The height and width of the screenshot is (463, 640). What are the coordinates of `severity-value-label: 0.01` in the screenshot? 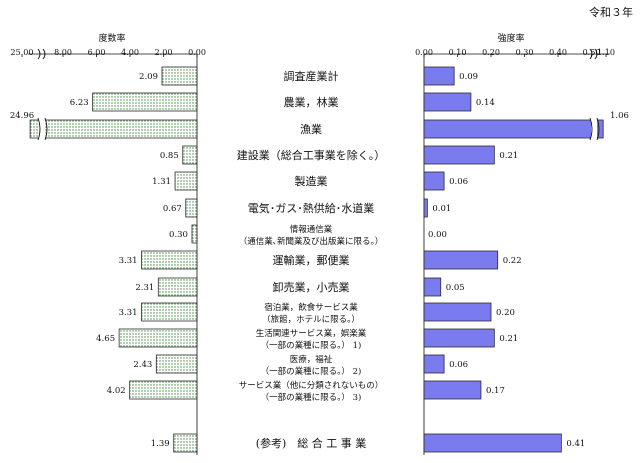 It's located at (441, 209).